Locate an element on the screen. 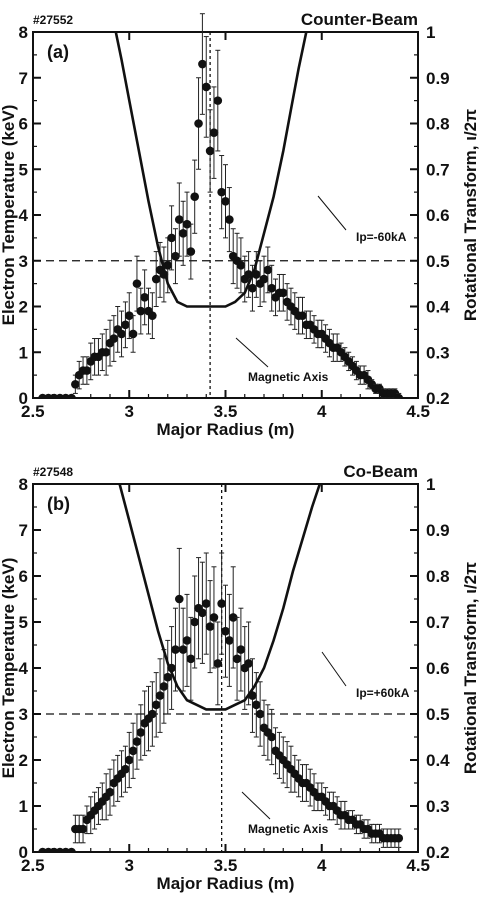  beam-label: Co-Beam is located at coordinates (380, 471).